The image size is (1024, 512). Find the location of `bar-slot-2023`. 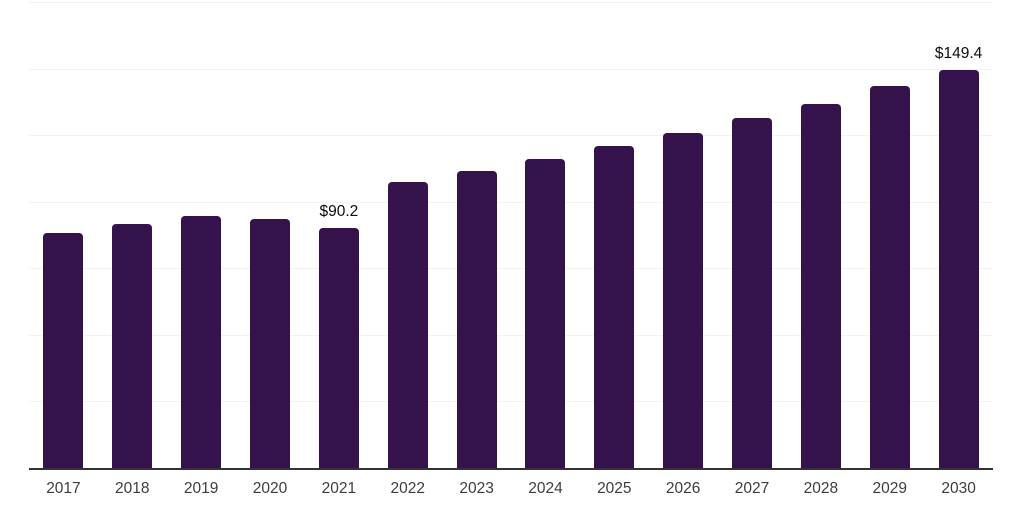

bar-slot-2023 is located at coordinates (476, 235).